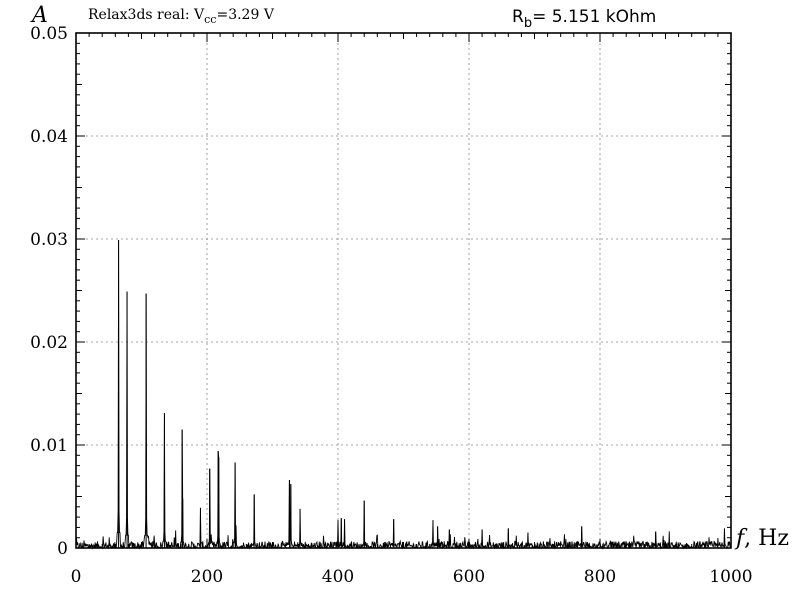 The image size is (800, 600). What do you see at coordinates (146, 15) in the screenshot?
I see `header-left-prefix: Relax3ds real: V` at bounding box center [146, 15].